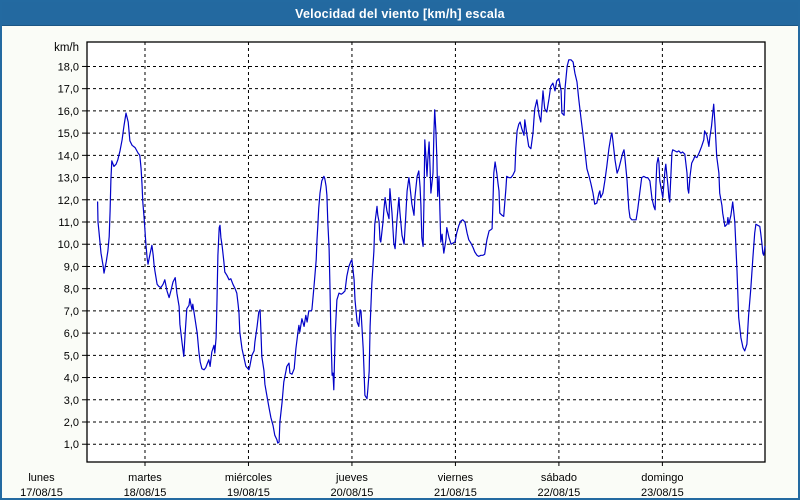 Image resolution: width=800 pixels, height=500 pixels. Describe the element at coordinates (456, 478) in the screenshot. I see `day-label: viernes` at that location.